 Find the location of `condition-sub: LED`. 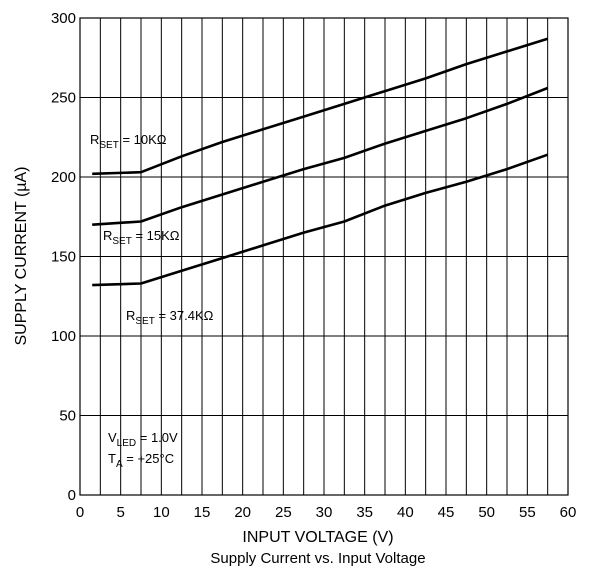

condition-sub: LED is located at coordinates (126, 443).